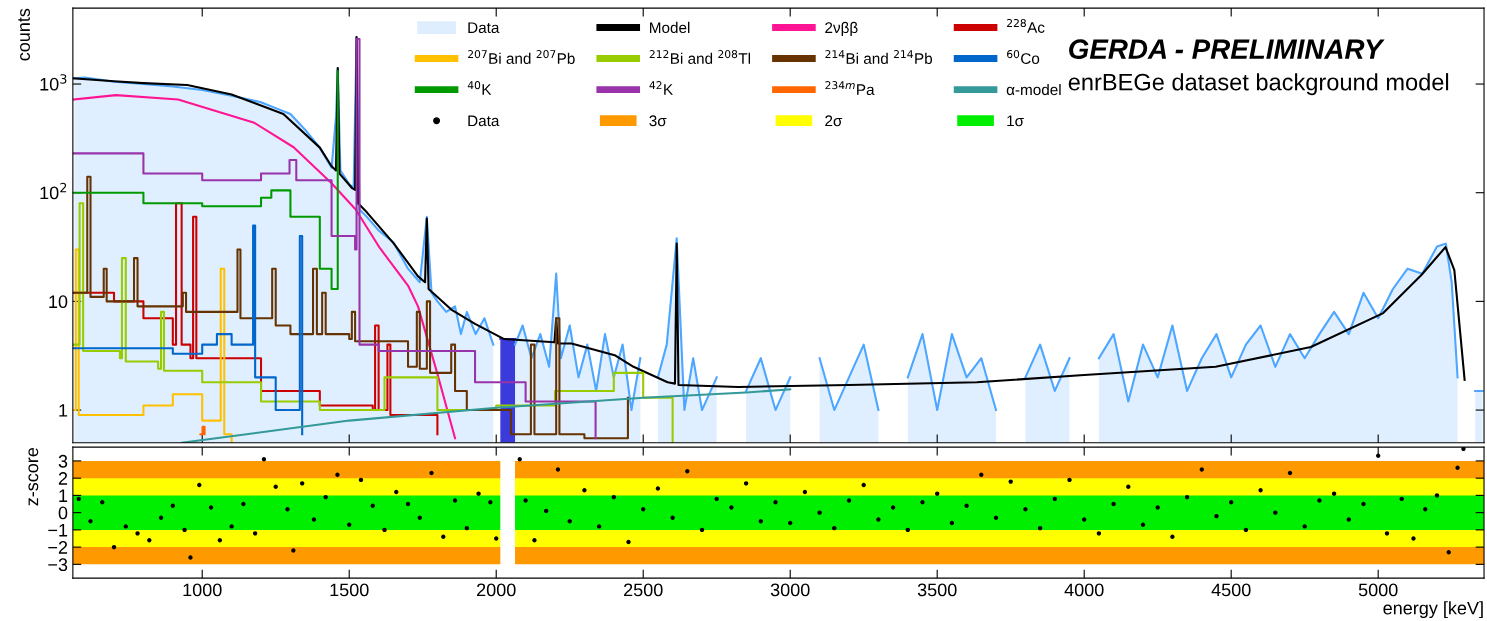 The image size is (1487, 621). Describe the element at coordinates (202, 590) in the screenshot. I see `x-tick-label: 1000` at that location.